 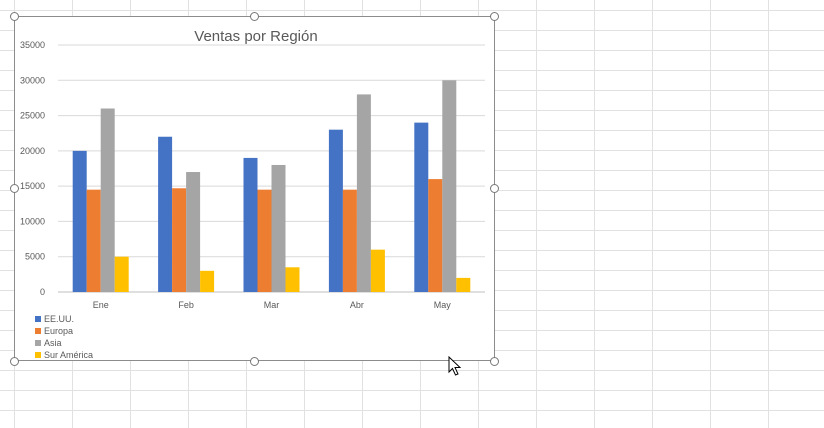 What do you see at coordinates (357, 305) in the screenshot?
I see `x-tick-label-abr: Abr` at bounding box center [357, 305].